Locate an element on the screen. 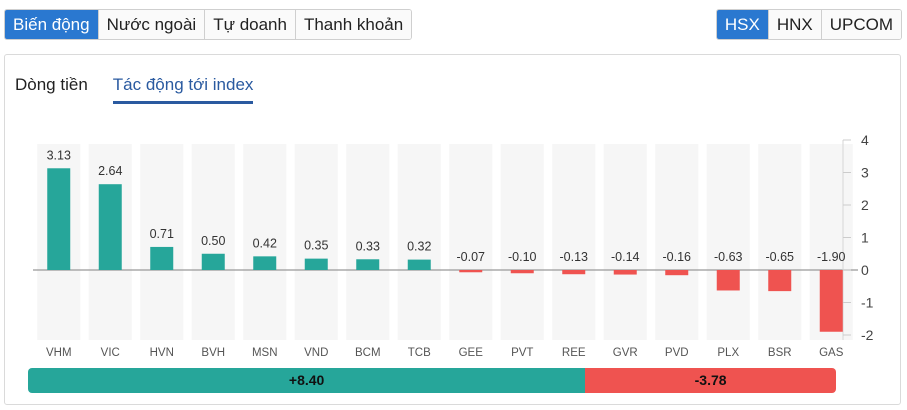 The image size is (907, 410). tab-hsx: HSX is located at coordinates (742, 24).